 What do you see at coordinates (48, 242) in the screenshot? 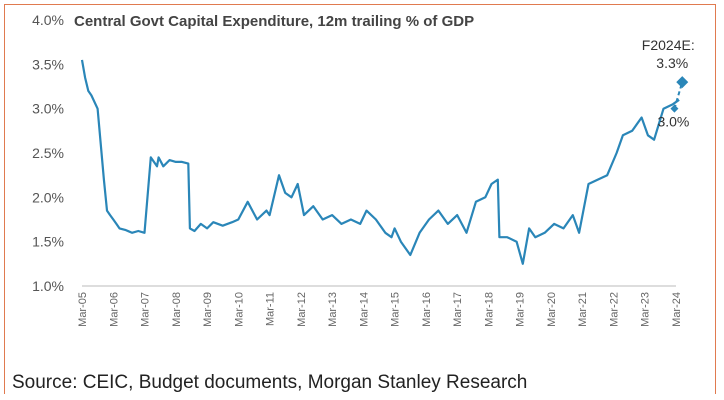
I see `y-tick-label: 1.5%` at bounding box center [48, 242].